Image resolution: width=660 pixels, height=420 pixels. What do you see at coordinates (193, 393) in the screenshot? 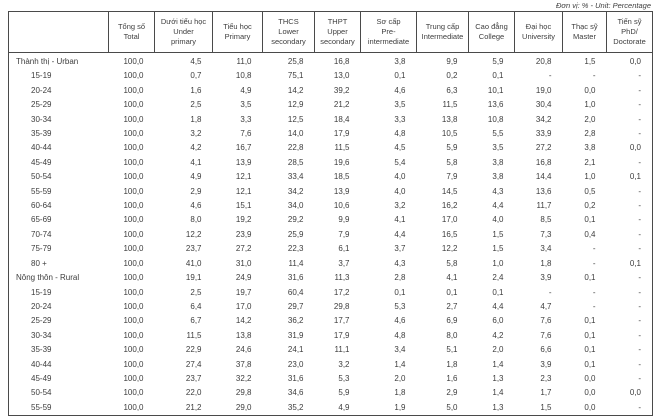
I see `cell-under-primary: 22,0` at bounding box center [193, 393].